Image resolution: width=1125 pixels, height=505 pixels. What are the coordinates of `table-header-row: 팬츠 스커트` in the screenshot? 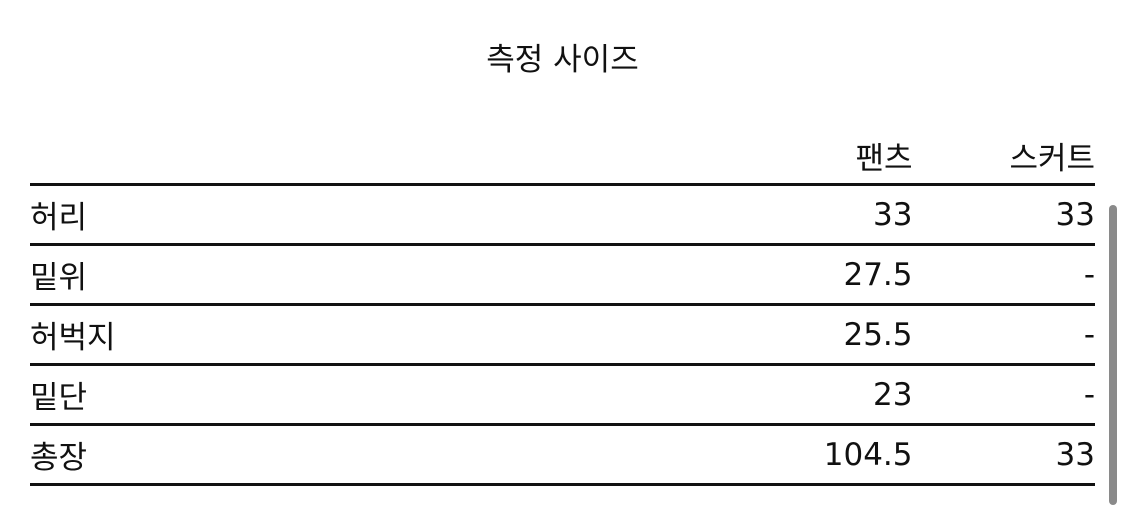 It's located at (562, 156).